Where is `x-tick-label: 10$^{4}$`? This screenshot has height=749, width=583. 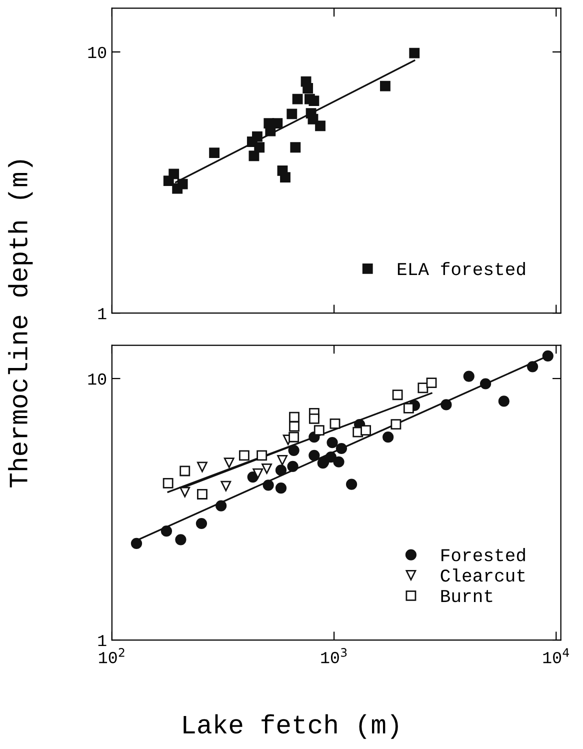
x-tick-label: 10$^{4}$ is located at coordinates (556, 656).